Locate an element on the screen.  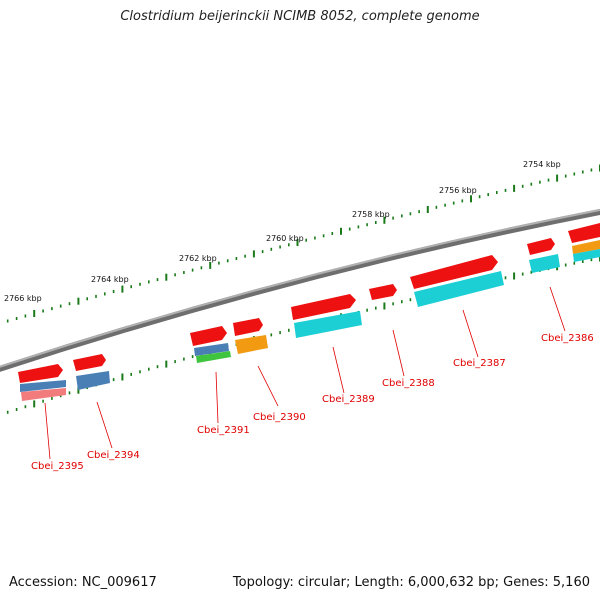
gene-label-cbei-2389: Cbei_2389 is located at coordinates (348, 399).